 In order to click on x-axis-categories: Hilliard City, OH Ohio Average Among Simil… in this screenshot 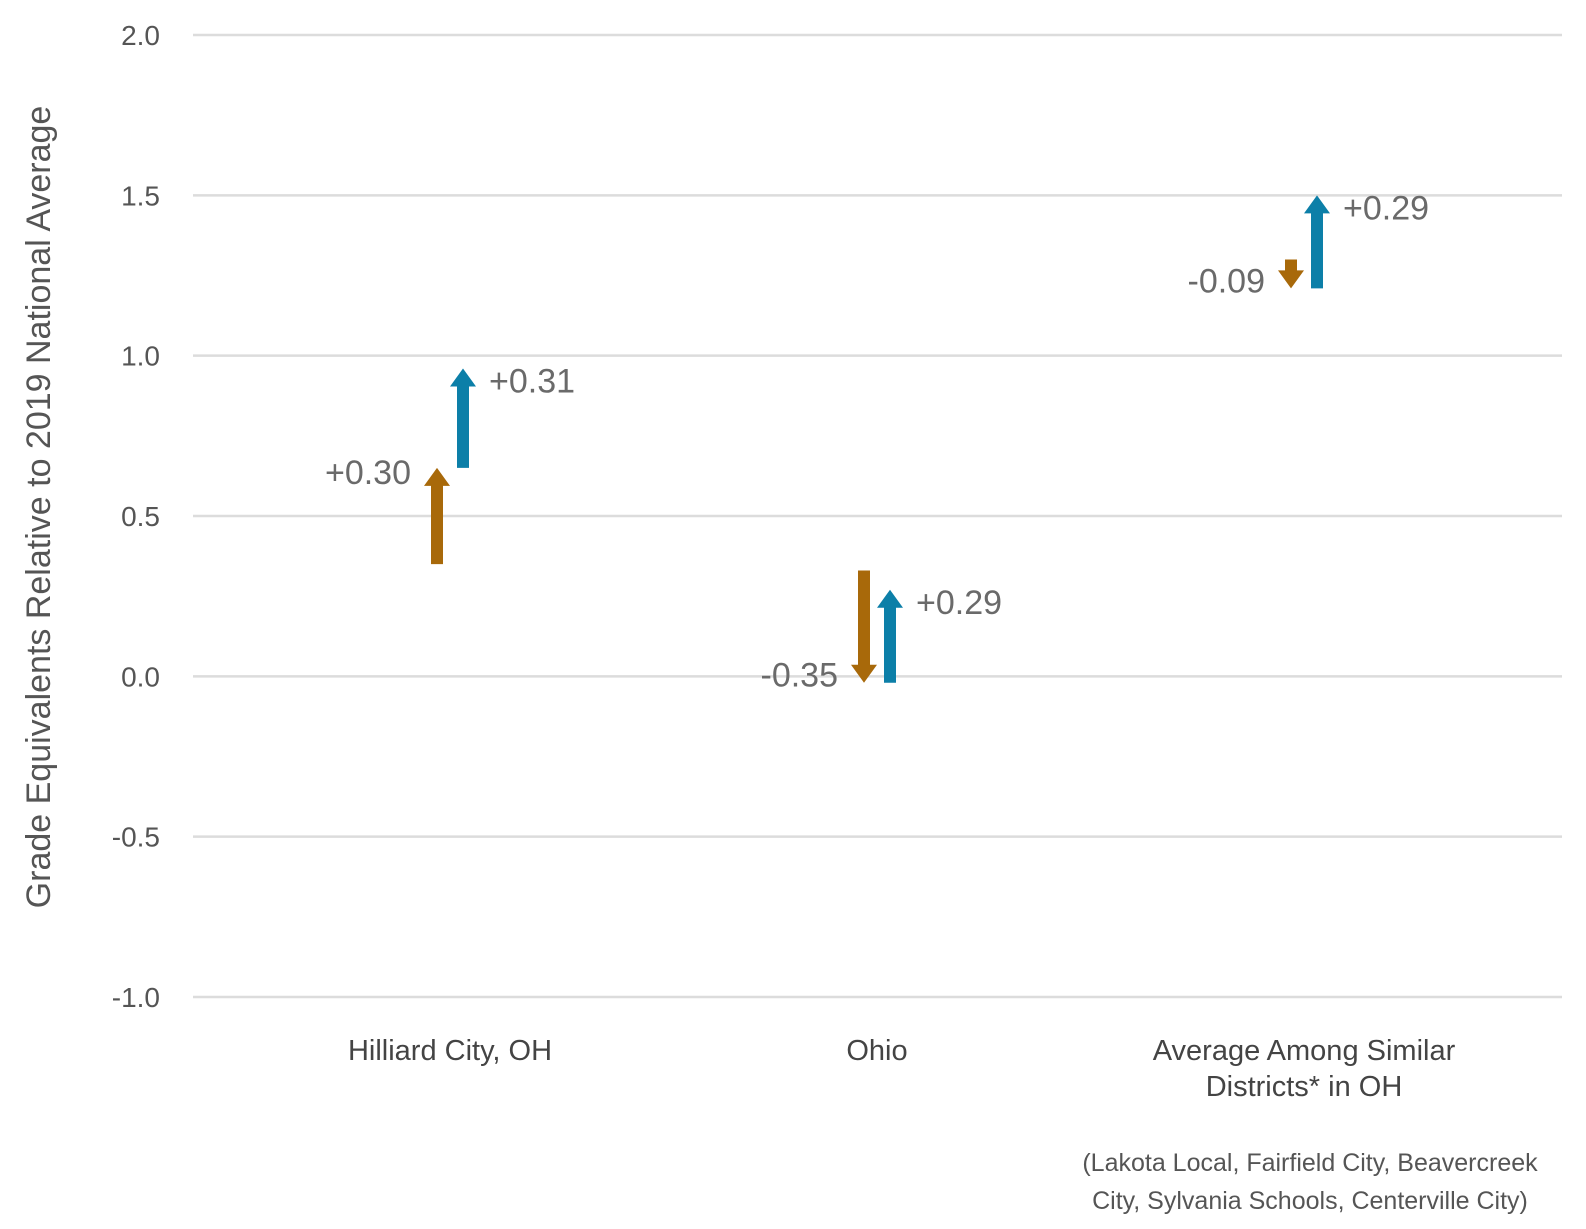, I will do `click(902, 1069)`.